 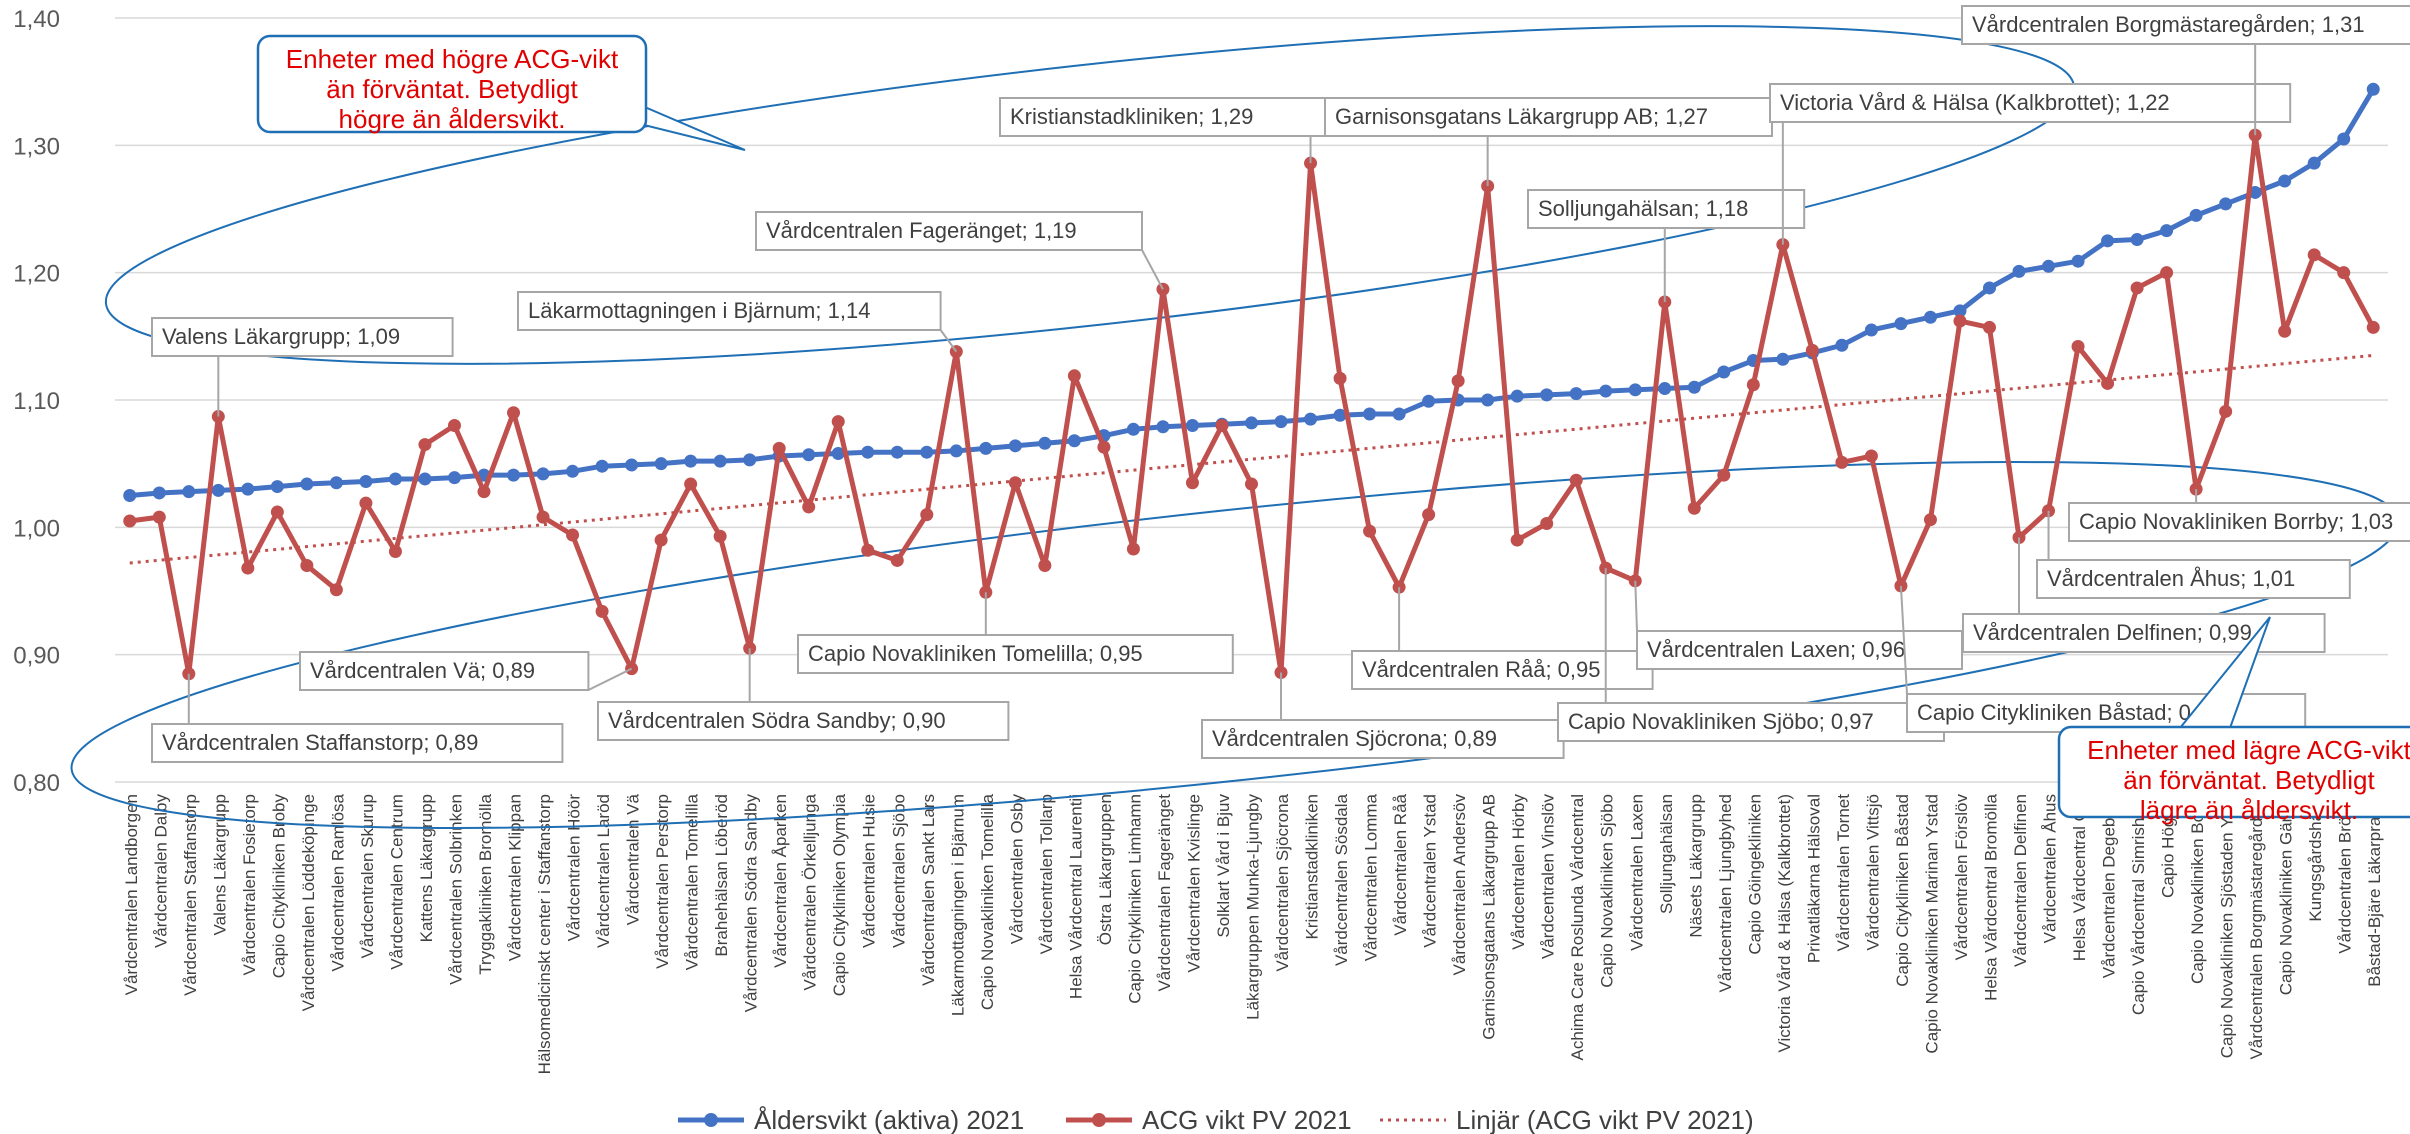 I want to click on data-label: Valens Läkargrupp; 1,09, so click(x=281, y=336).